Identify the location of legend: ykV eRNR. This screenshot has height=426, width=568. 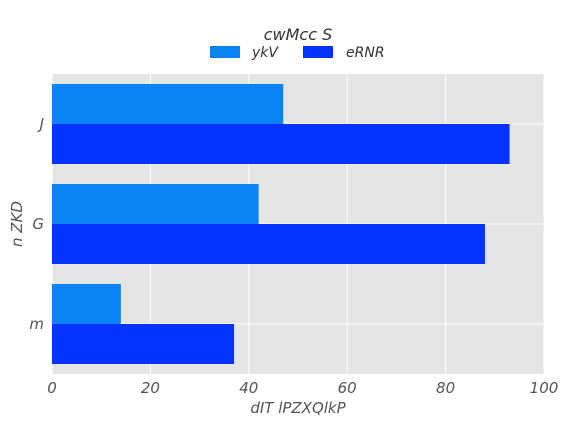
(297, 53).